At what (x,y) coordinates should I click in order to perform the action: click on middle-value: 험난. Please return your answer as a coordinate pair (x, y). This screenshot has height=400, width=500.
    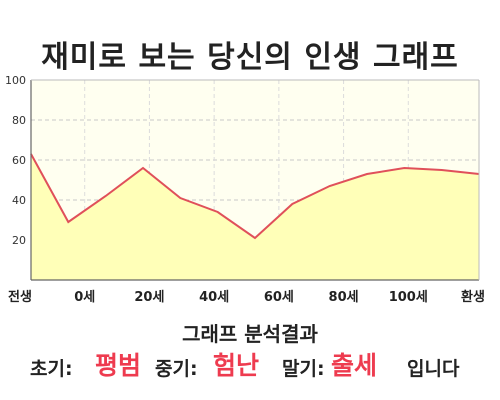
    Looking at the image, I should click on (236, 365).